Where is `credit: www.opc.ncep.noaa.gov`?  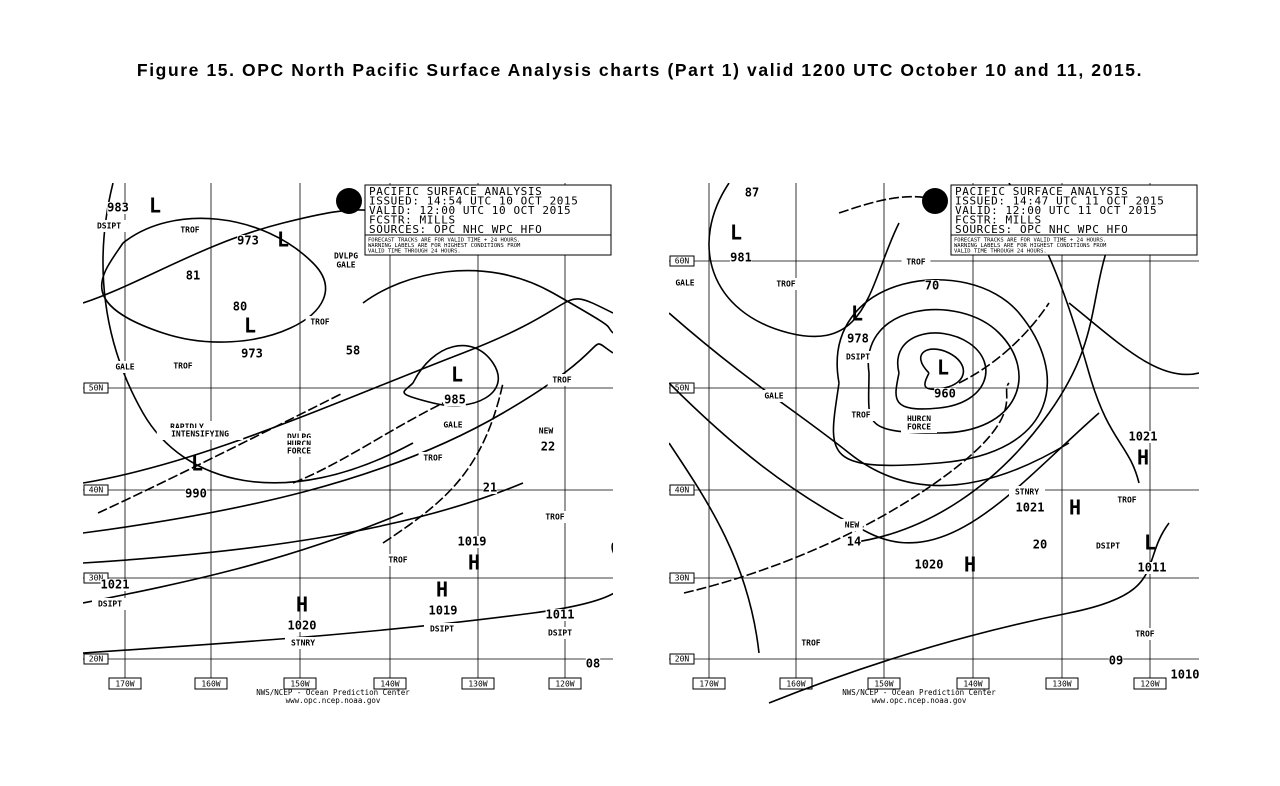 credit: www.opc.ncep.noaa.gov is located at coordinates (333, 700).